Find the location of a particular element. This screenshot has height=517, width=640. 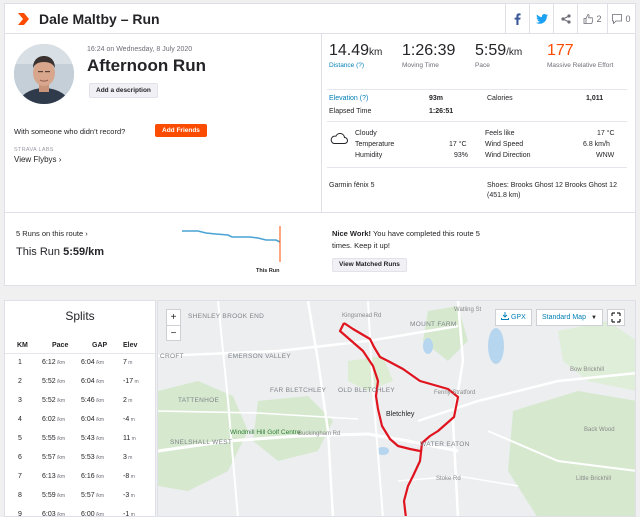

twitter-icon is located at coordinates (541, 19).